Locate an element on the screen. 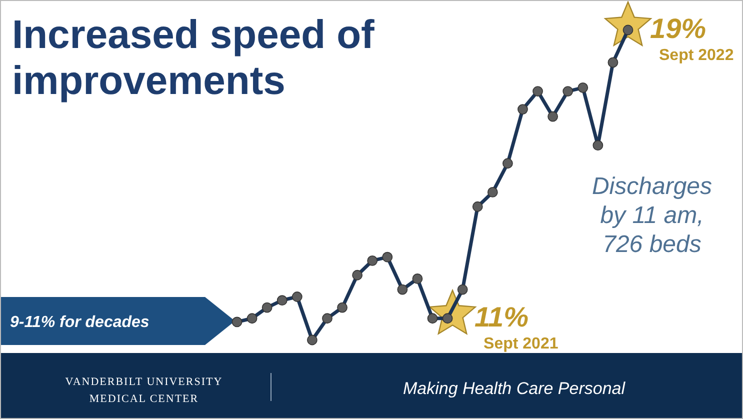 This screenshot has height=419, width=743. data-label: 19% is located at coordinates (678, 28).